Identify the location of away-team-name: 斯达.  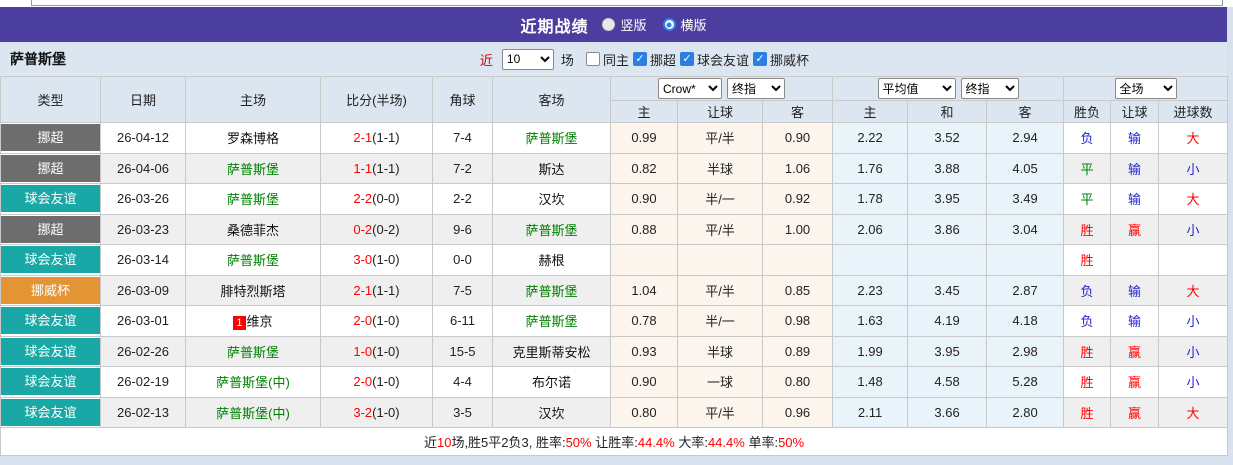
(551, 169).